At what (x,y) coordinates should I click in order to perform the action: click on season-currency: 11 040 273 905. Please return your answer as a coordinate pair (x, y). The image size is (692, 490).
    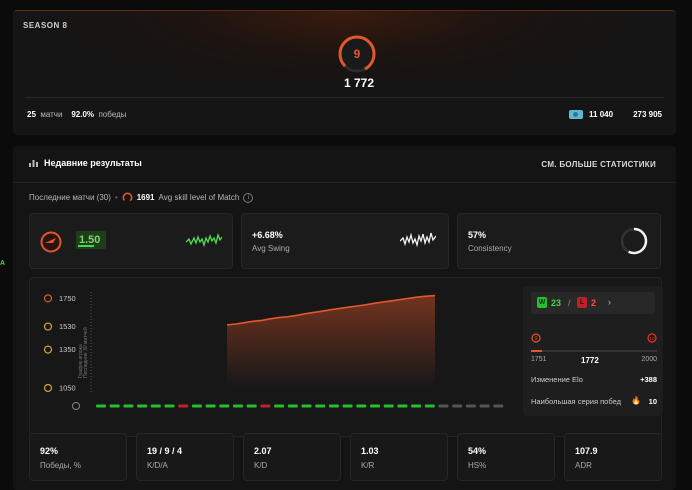
    Looking at the image, I should click on (615, 114).